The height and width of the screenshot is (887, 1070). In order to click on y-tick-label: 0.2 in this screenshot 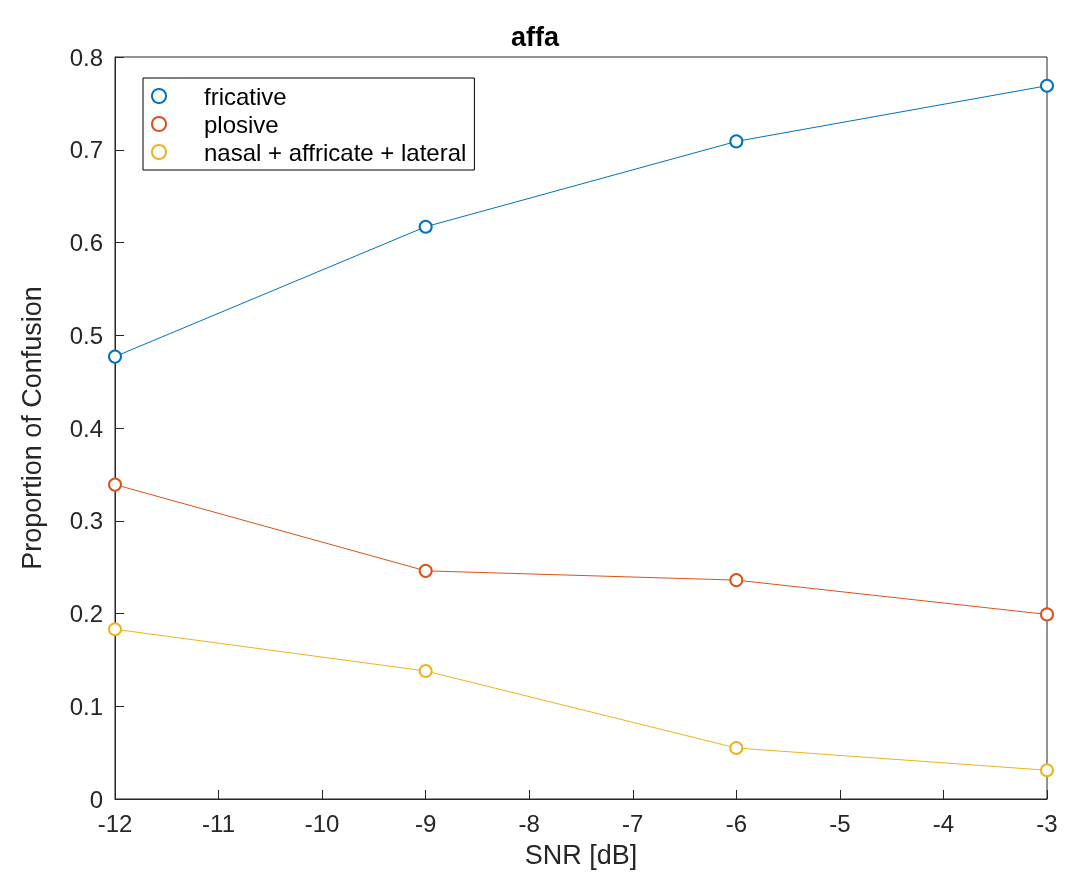, I will do `click(86, 613)`.